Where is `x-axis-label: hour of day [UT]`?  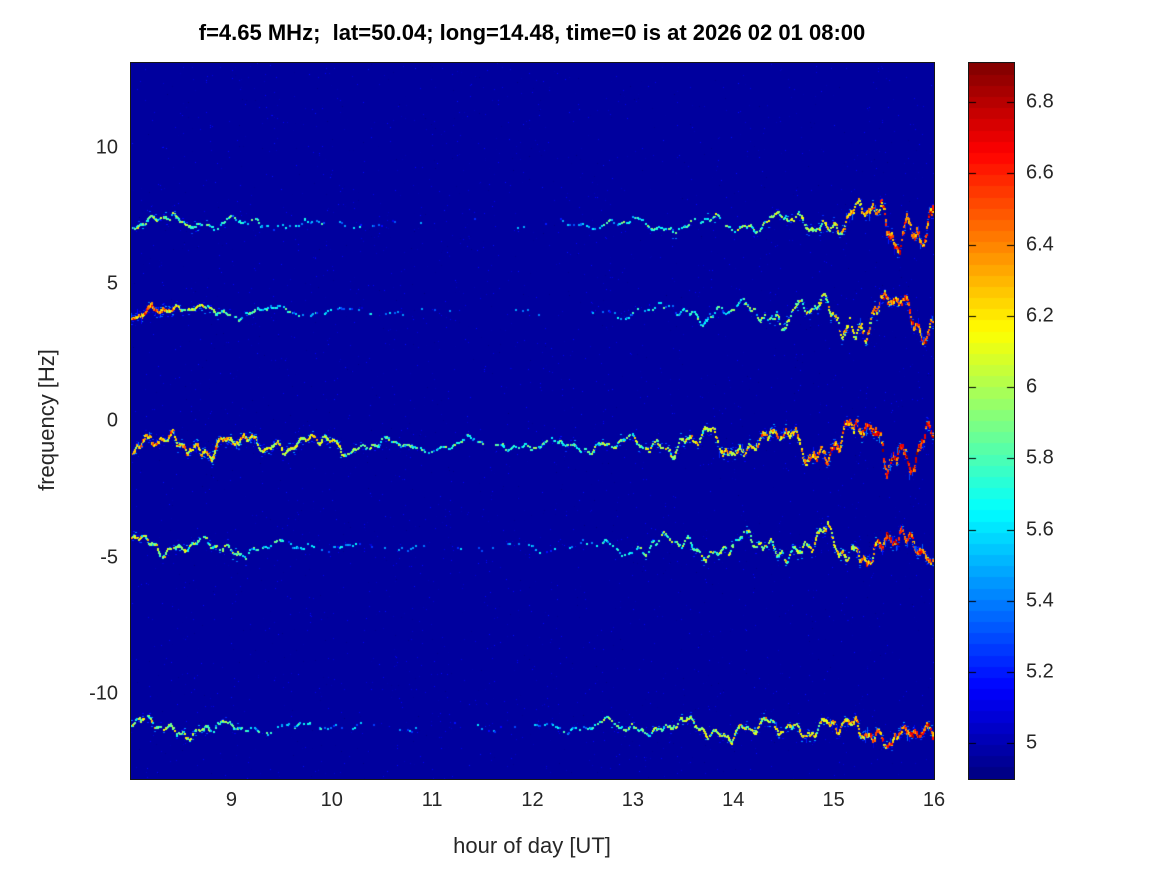 x-axis-label: hour of day [UT] is located at coordinates (532, 845).